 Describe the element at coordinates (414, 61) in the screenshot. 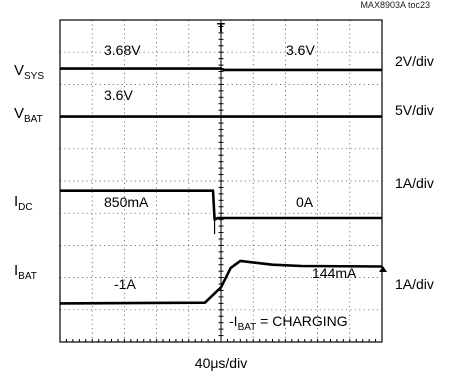

I see `scale-label-vsys: 2V/div` at that location.